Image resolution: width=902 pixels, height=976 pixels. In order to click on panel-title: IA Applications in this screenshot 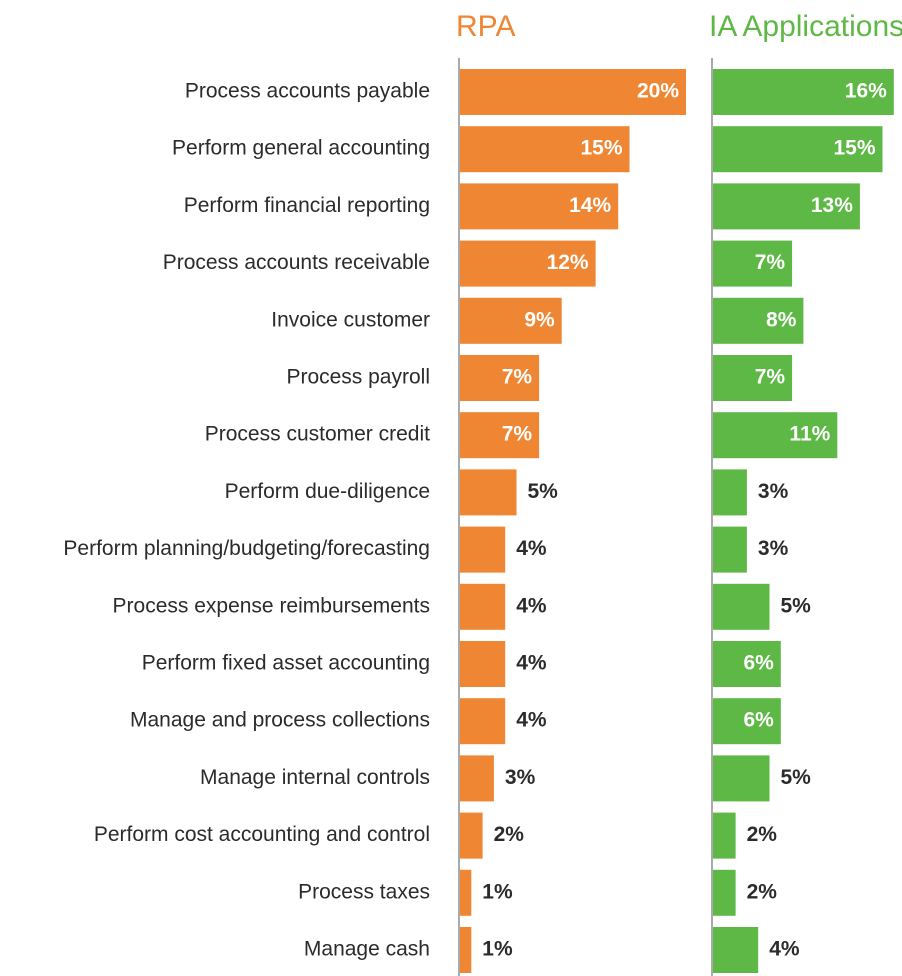, I will do `click(805, 26)`.